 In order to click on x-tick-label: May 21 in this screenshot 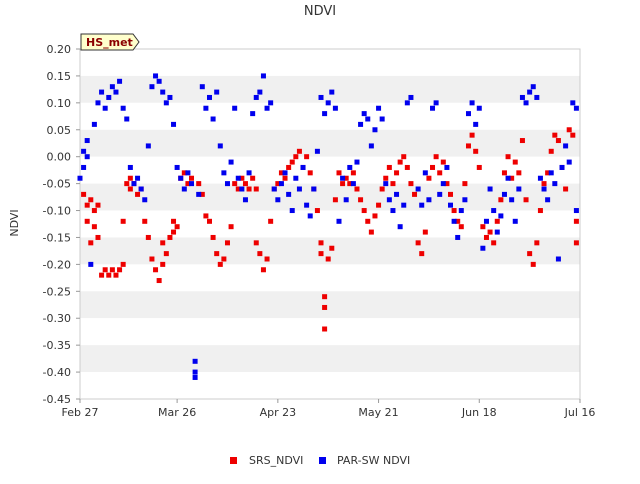, I will do `click(378, 412)`.